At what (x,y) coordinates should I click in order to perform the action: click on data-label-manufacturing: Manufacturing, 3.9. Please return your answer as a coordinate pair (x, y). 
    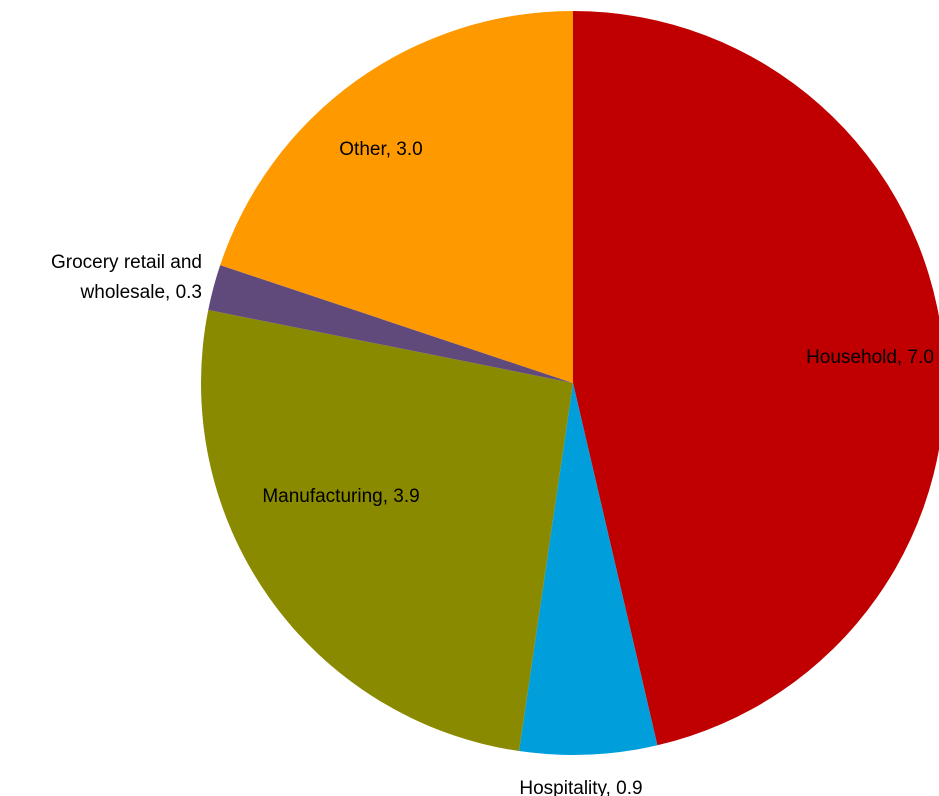
    Looking at the image, I should click on (340, 496).